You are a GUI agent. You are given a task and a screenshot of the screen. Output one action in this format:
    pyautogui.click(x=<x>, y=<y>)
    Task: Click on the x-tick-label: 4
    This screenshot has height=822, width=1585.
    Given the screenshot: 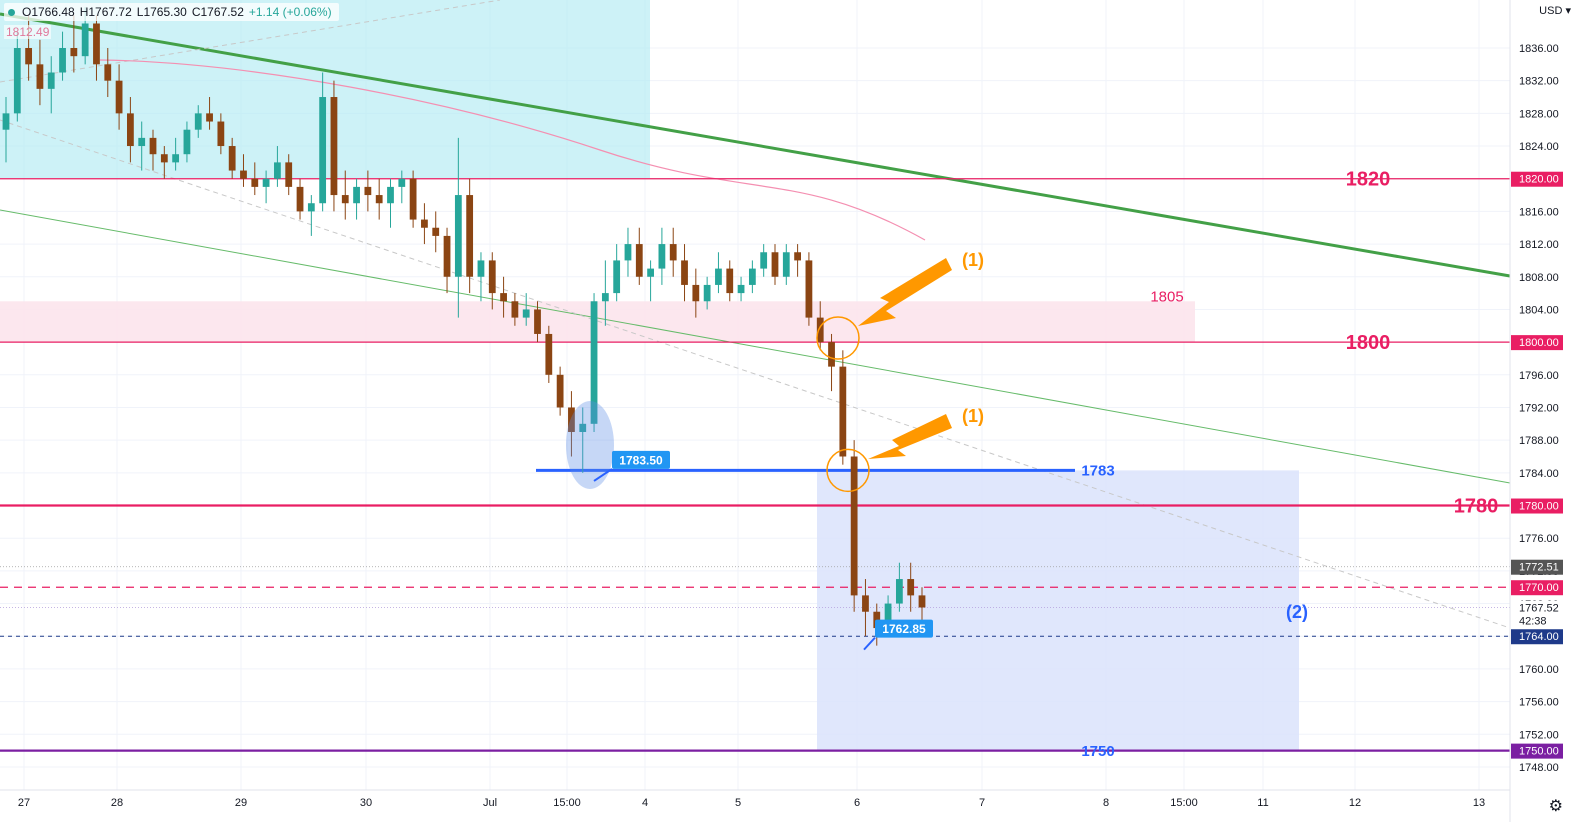 What is the action you would take?
    pyautogui.click(x=645, y=803)
    